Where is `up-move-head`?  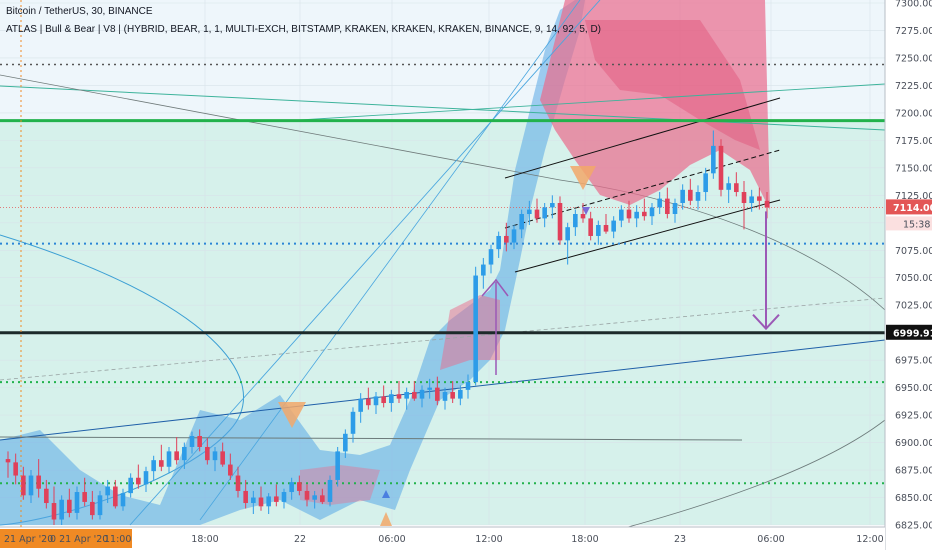 up-move-head is located at coordinates (495, 287).